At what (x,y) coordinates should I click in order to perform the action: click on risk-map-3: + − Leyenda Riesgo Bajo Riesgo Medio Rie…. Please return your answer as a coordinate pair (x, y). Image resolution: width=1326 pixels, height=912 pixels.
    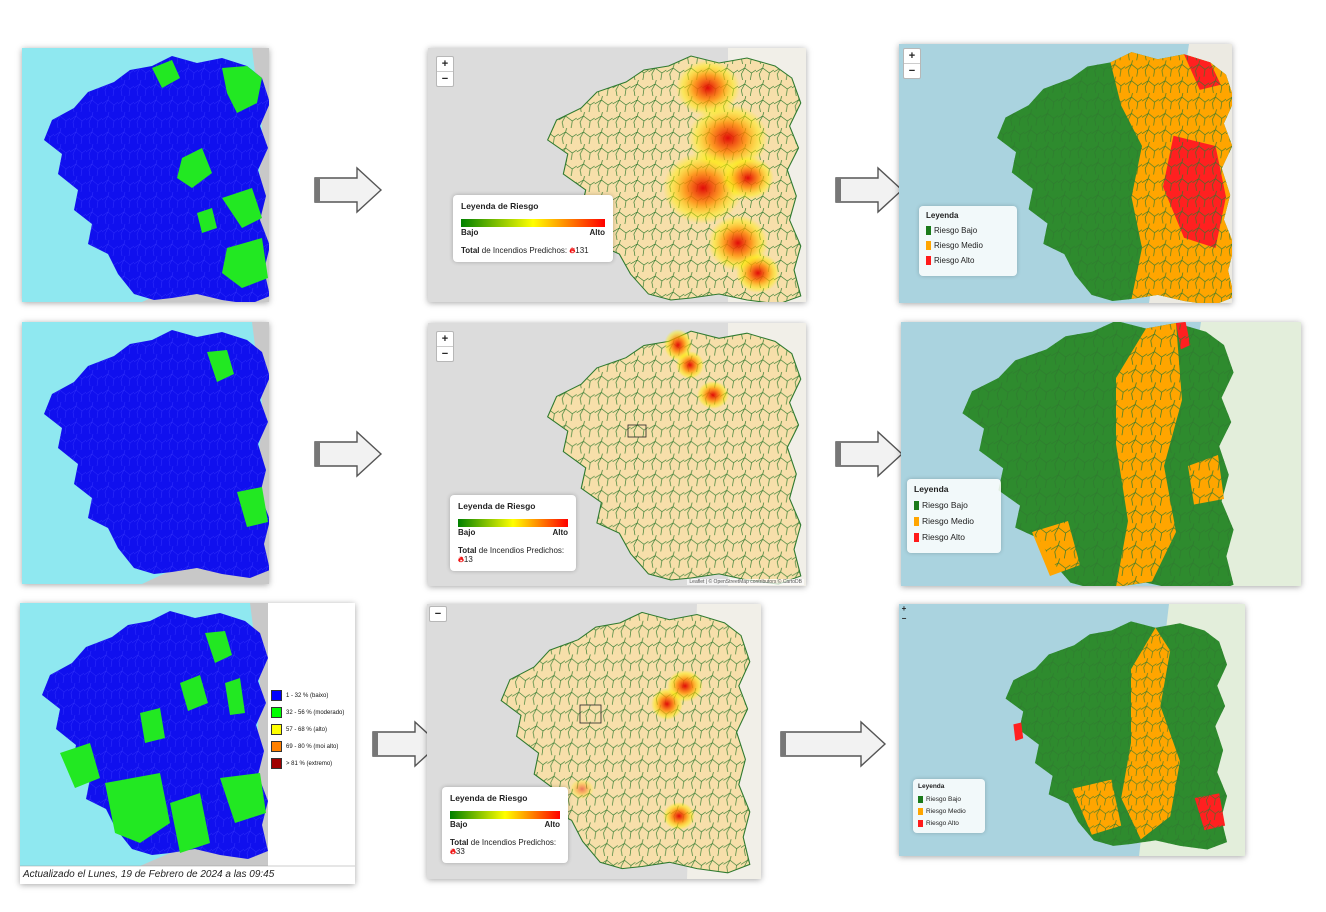
    Looking at the image, I should click on (1072, 730).